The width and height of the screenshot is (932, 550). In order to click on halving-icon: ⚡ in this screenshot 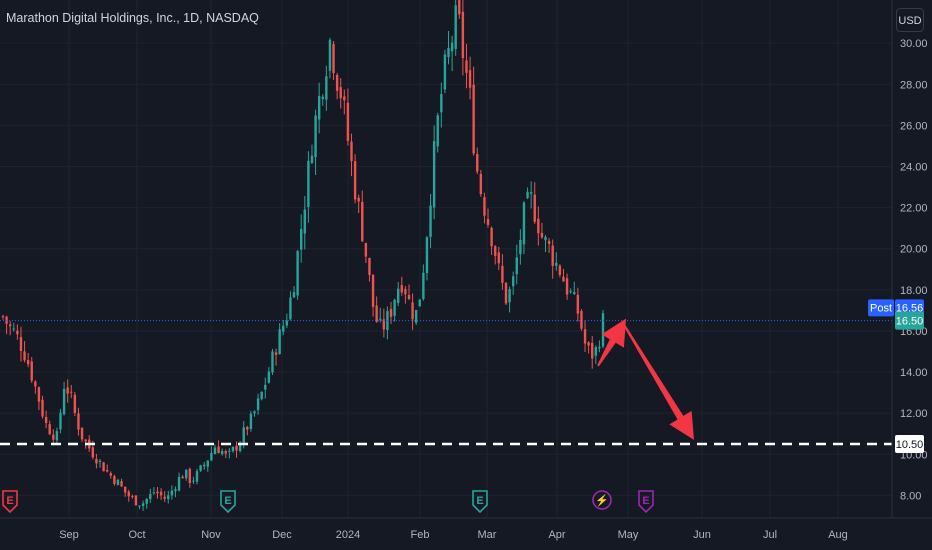, I will do `click(602, 500)`.